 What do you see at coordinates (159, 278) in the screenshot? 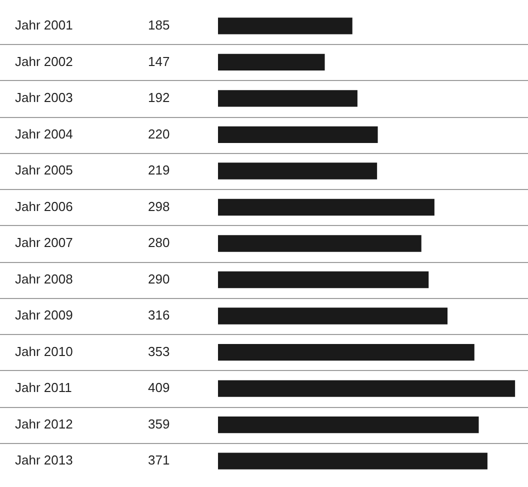
I see `data-label: 290` at bounding box center [159, 278].